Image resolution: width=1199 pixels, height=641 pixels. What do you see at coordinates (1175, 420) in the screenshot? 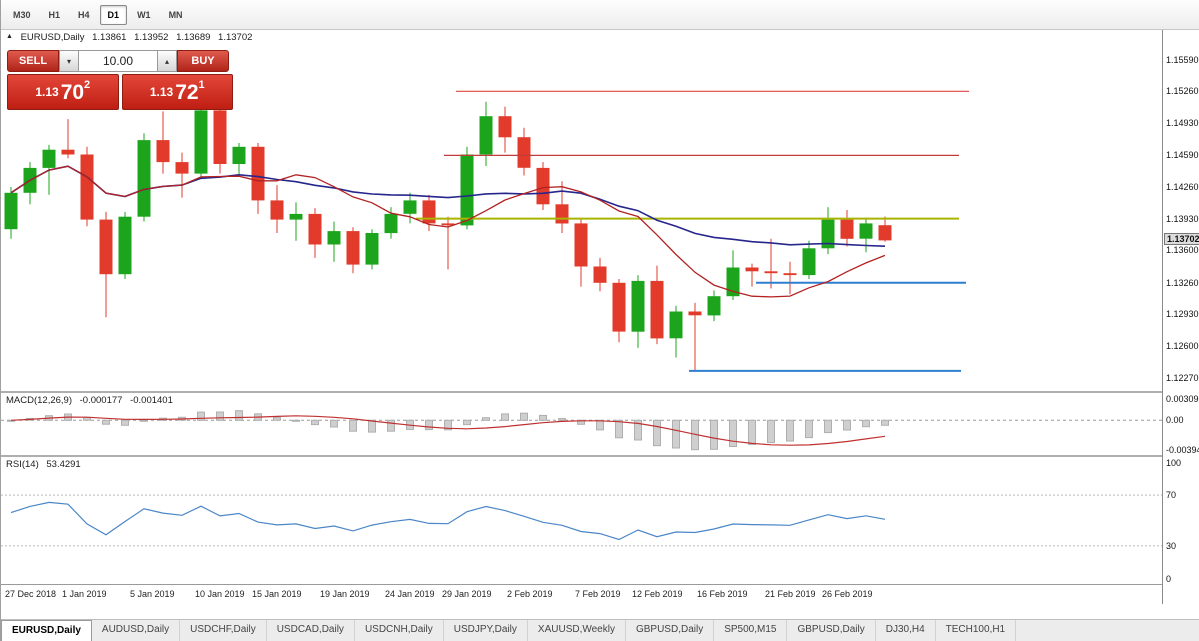
I see `macd-scale-label: 0.00` at bounding box center [1175, 420].